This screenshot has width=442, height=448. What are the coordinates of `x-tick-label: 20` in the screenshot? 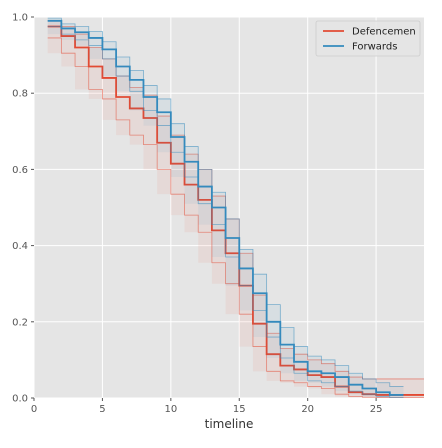 It's located at (307, 409).